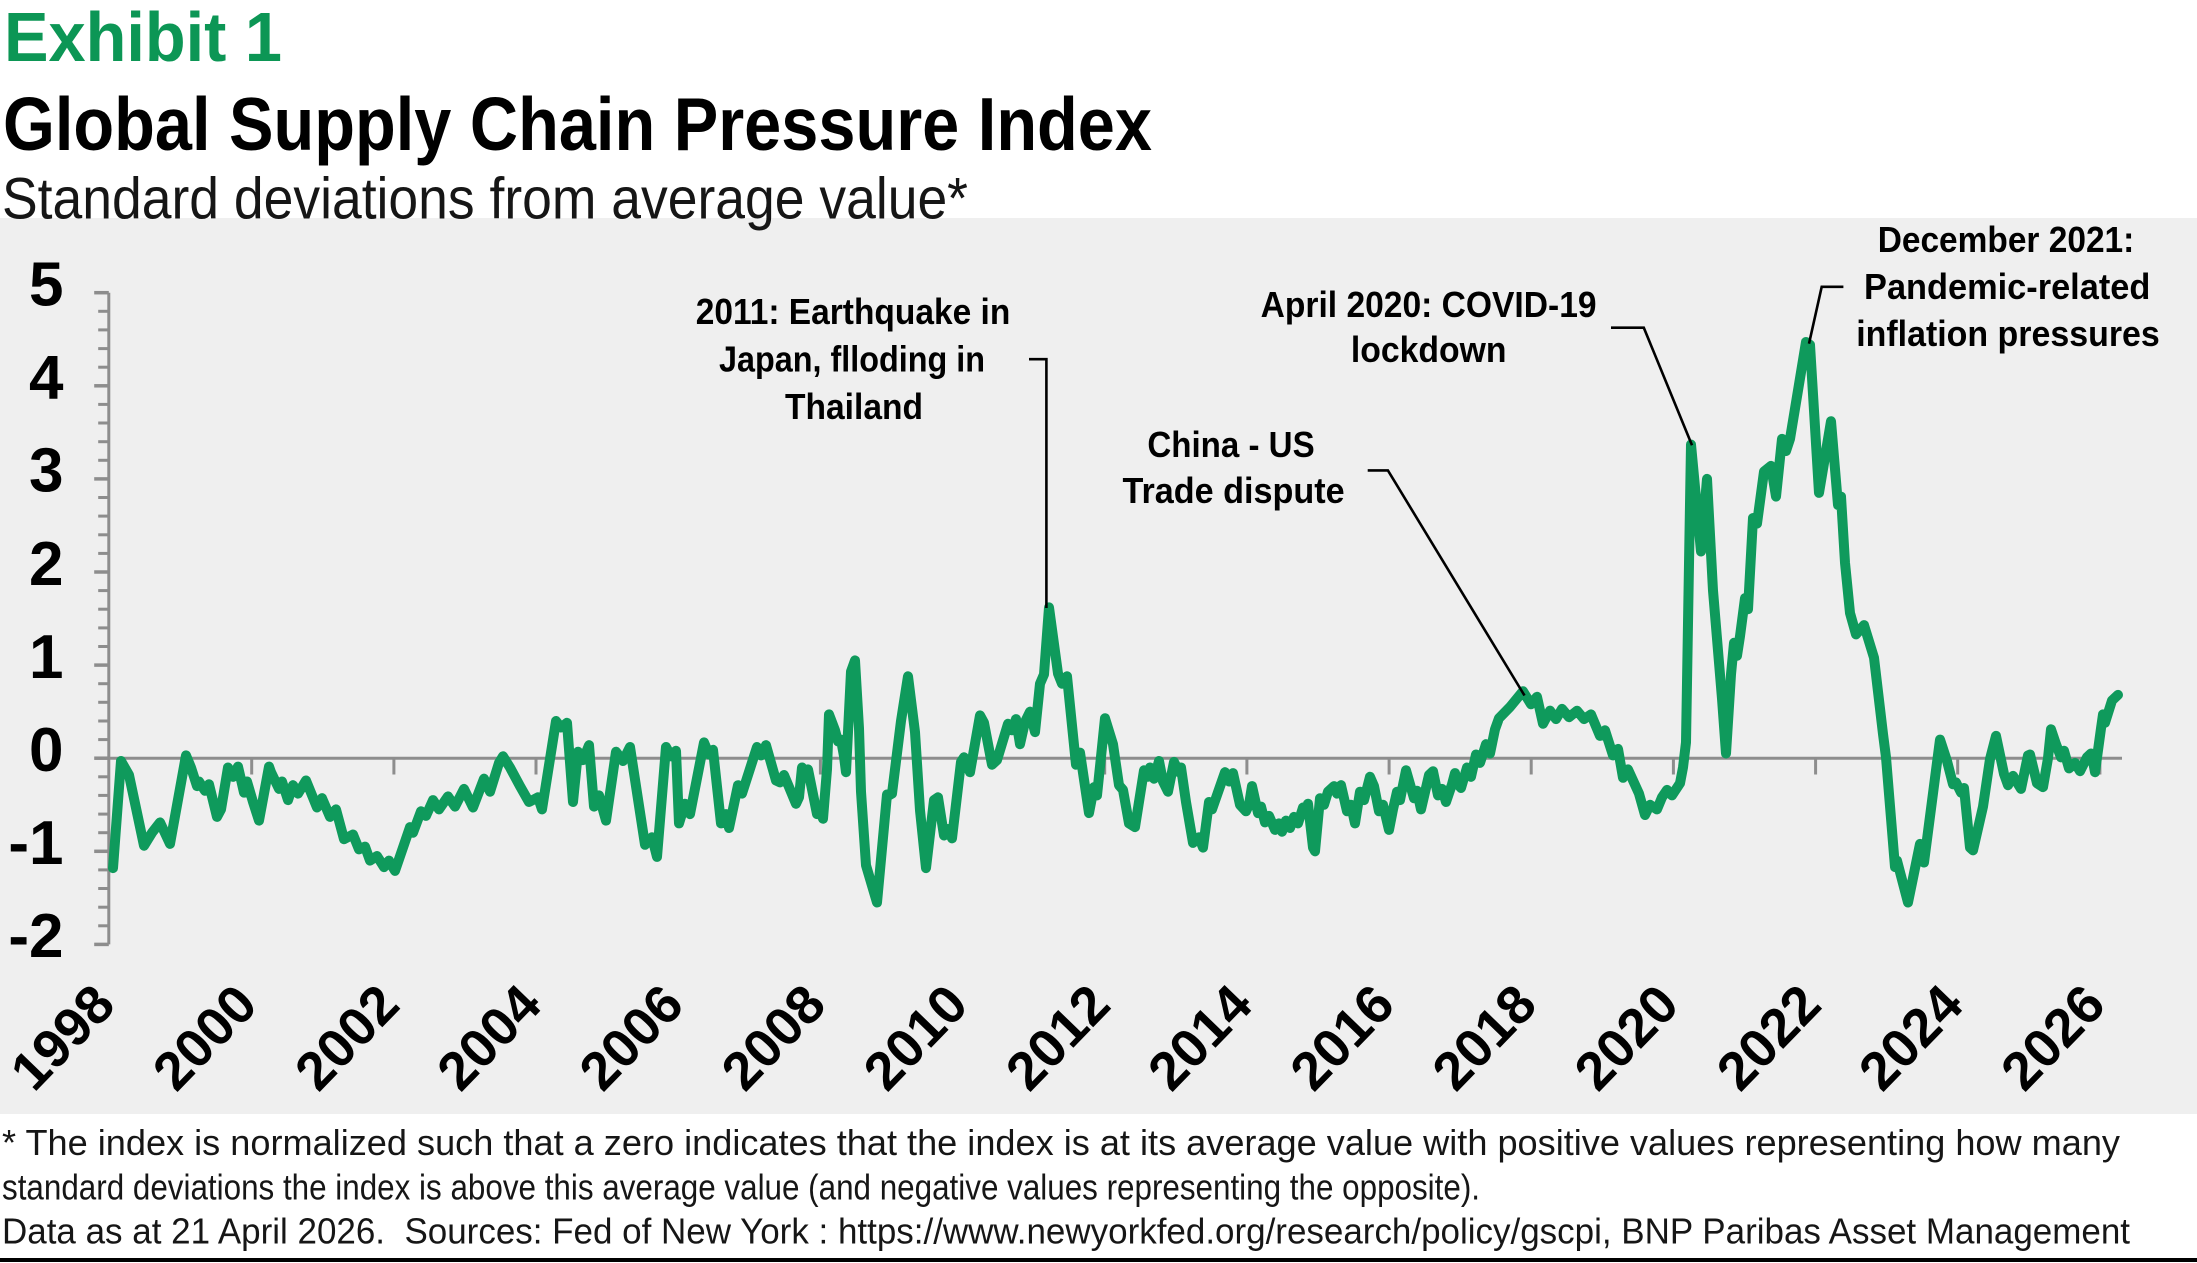 The height and width of the screenshot is (1263, 2197). I want to click on svg-text: Japan, flloding in, so click(852, 359).